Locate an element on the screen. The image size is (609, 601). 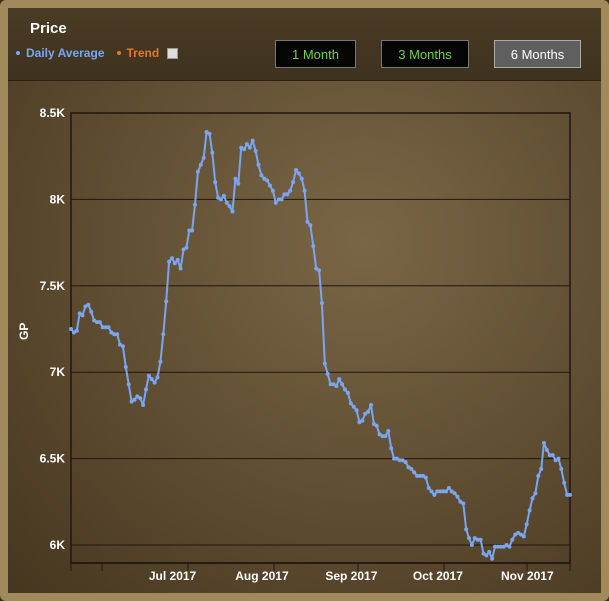
range-1-month-button: 1 Month is located at coordinates (315, 54).